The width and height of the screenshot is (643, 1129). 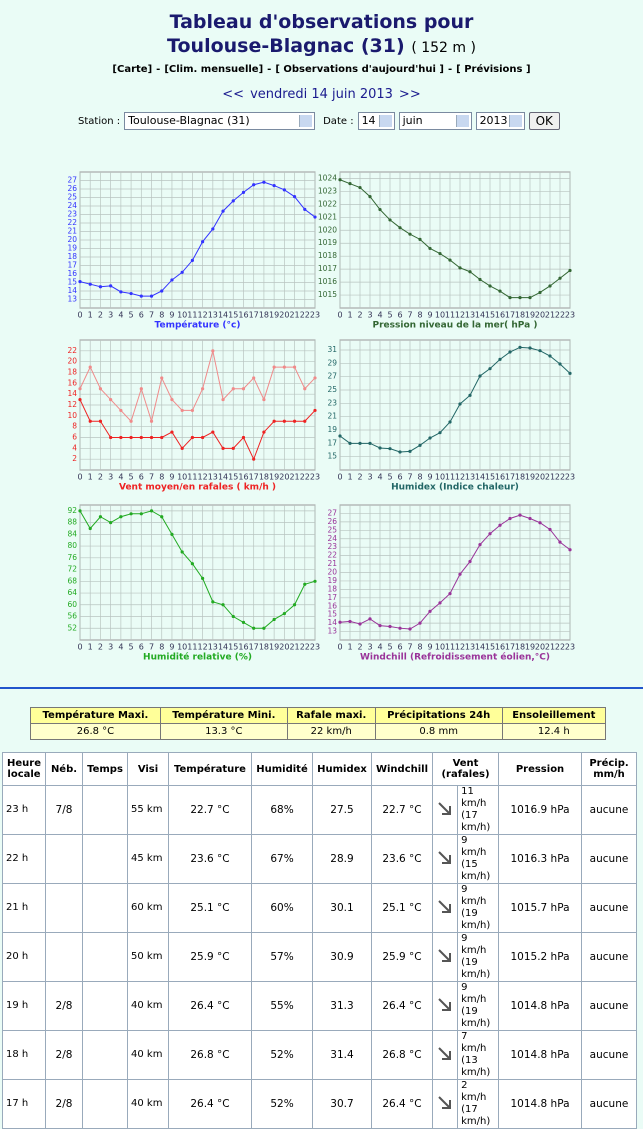 I want to click on y-tick-label: 22, so click(x=72, y=222).